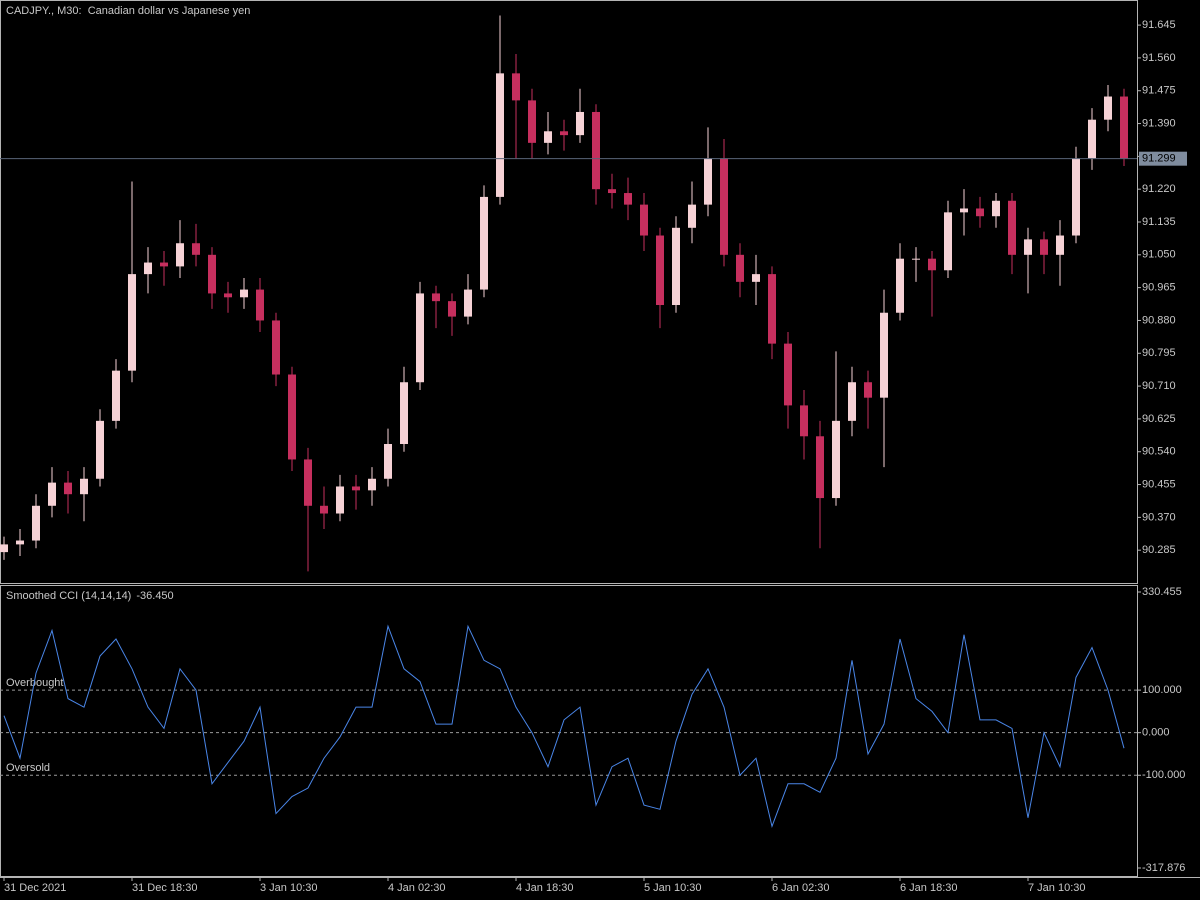 This screenshot has height=900, width=1200. What do you see at coordinates (1159, 91) in the screenshot?
I see `y-tick-label: 91.475` at bounding box center [1159, 91].